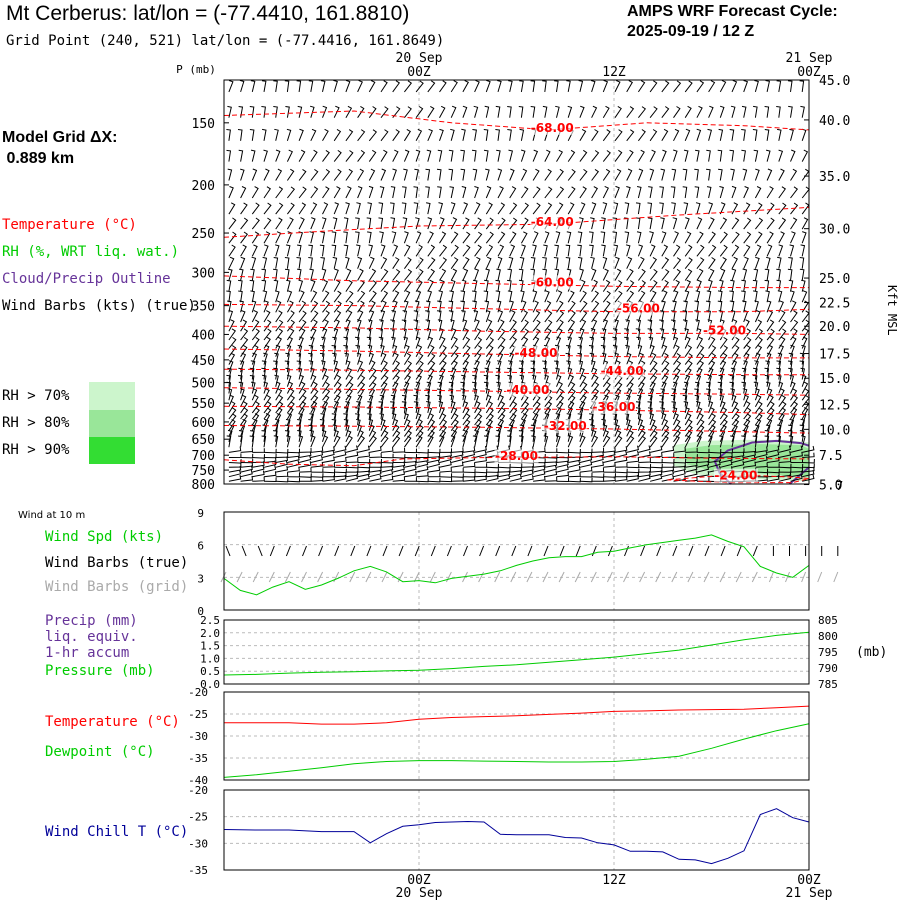  What do you see at coordinates (516, 222) in the screenshot?
I see `isotherm-line` at bounding box center [516, 222].